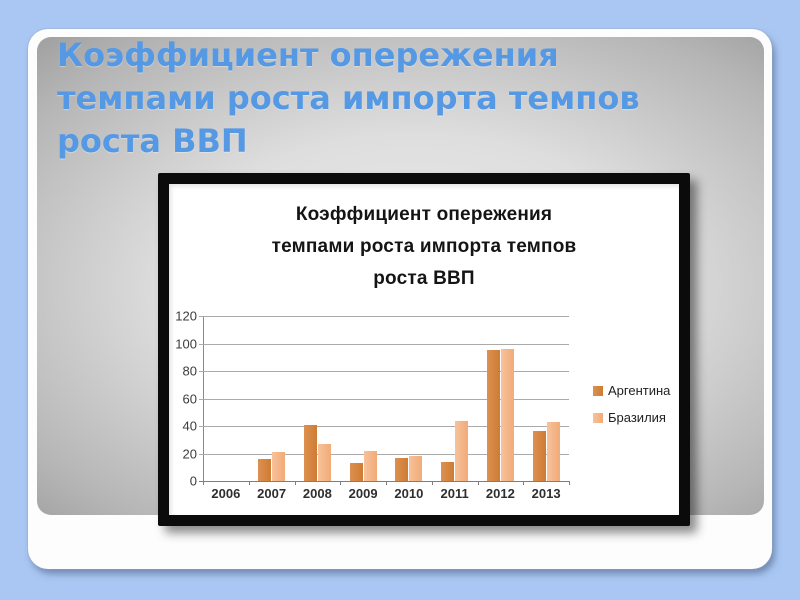  What do you see at coordinates (279, 466) in the screenshot?
I see `bar-Бразилия-2007` at bounding box center [279, 466].